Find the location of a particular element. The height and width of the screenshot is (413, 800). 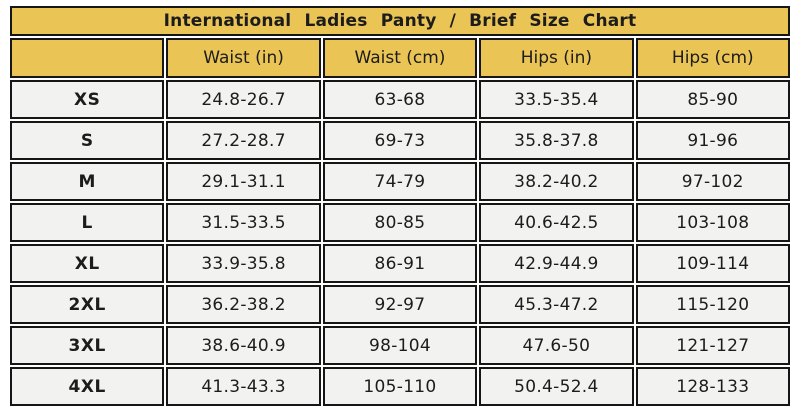

measurement-value-cell: 91-96 is located at coordinates (712, 140).